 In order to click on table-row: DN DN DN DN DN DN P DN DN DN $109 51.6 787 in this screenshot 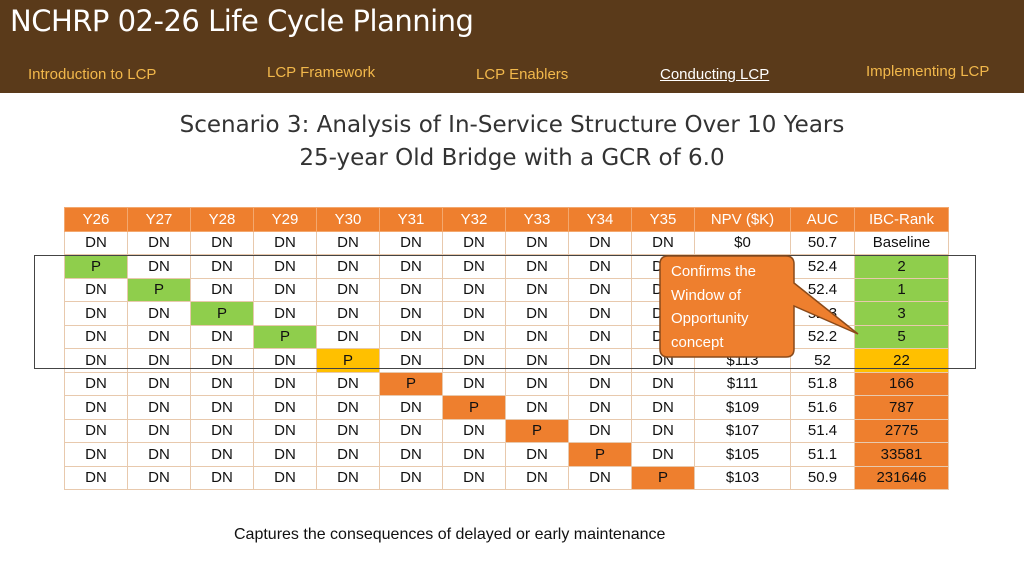, I will do `click(506, 407)`.